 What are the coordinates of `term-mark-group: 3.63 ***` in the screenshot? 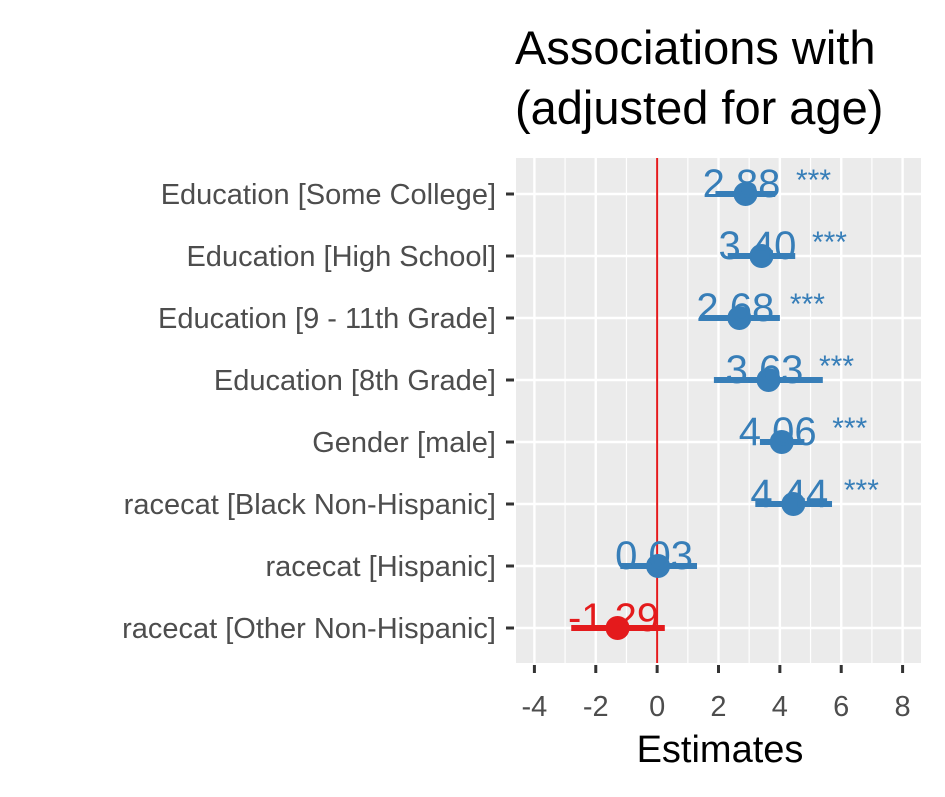 It's located at (783, 370).